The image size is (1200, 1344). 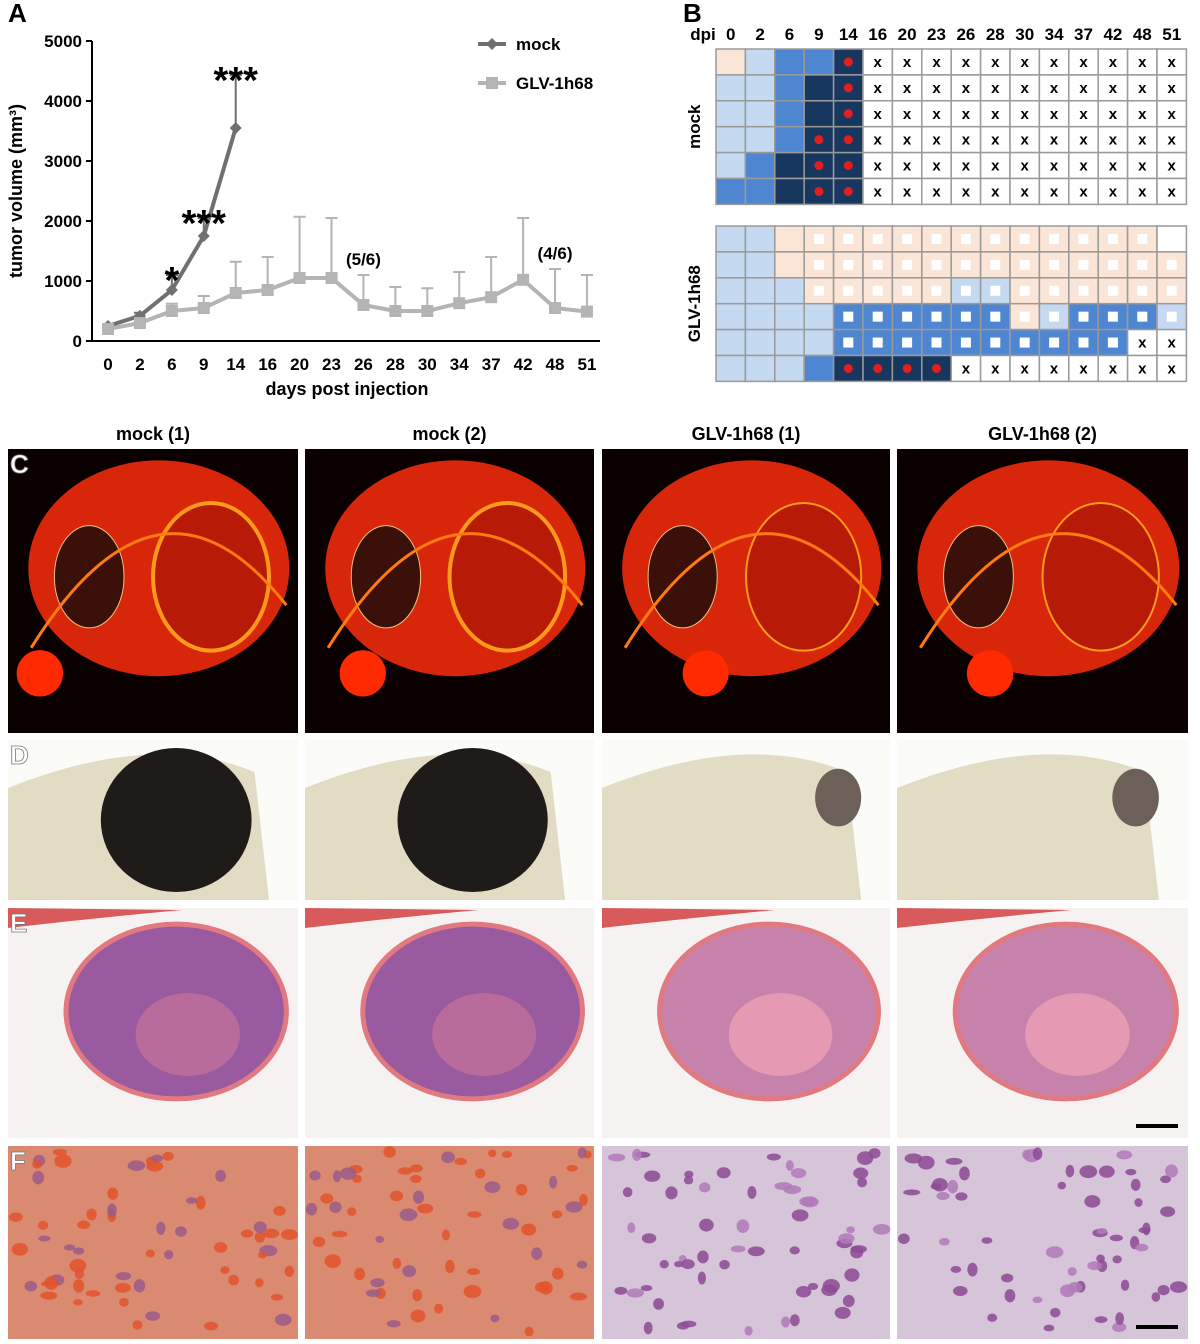 I want to click on column-label: 51, so click(x=1171, y=34).